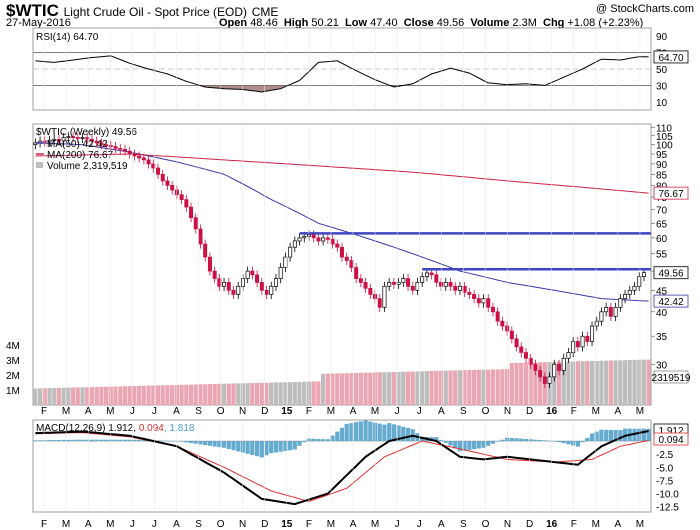 The height and width of the screenshot is (530, 700). I want to click on x-tick-label-mid: N, so click(507, 411).